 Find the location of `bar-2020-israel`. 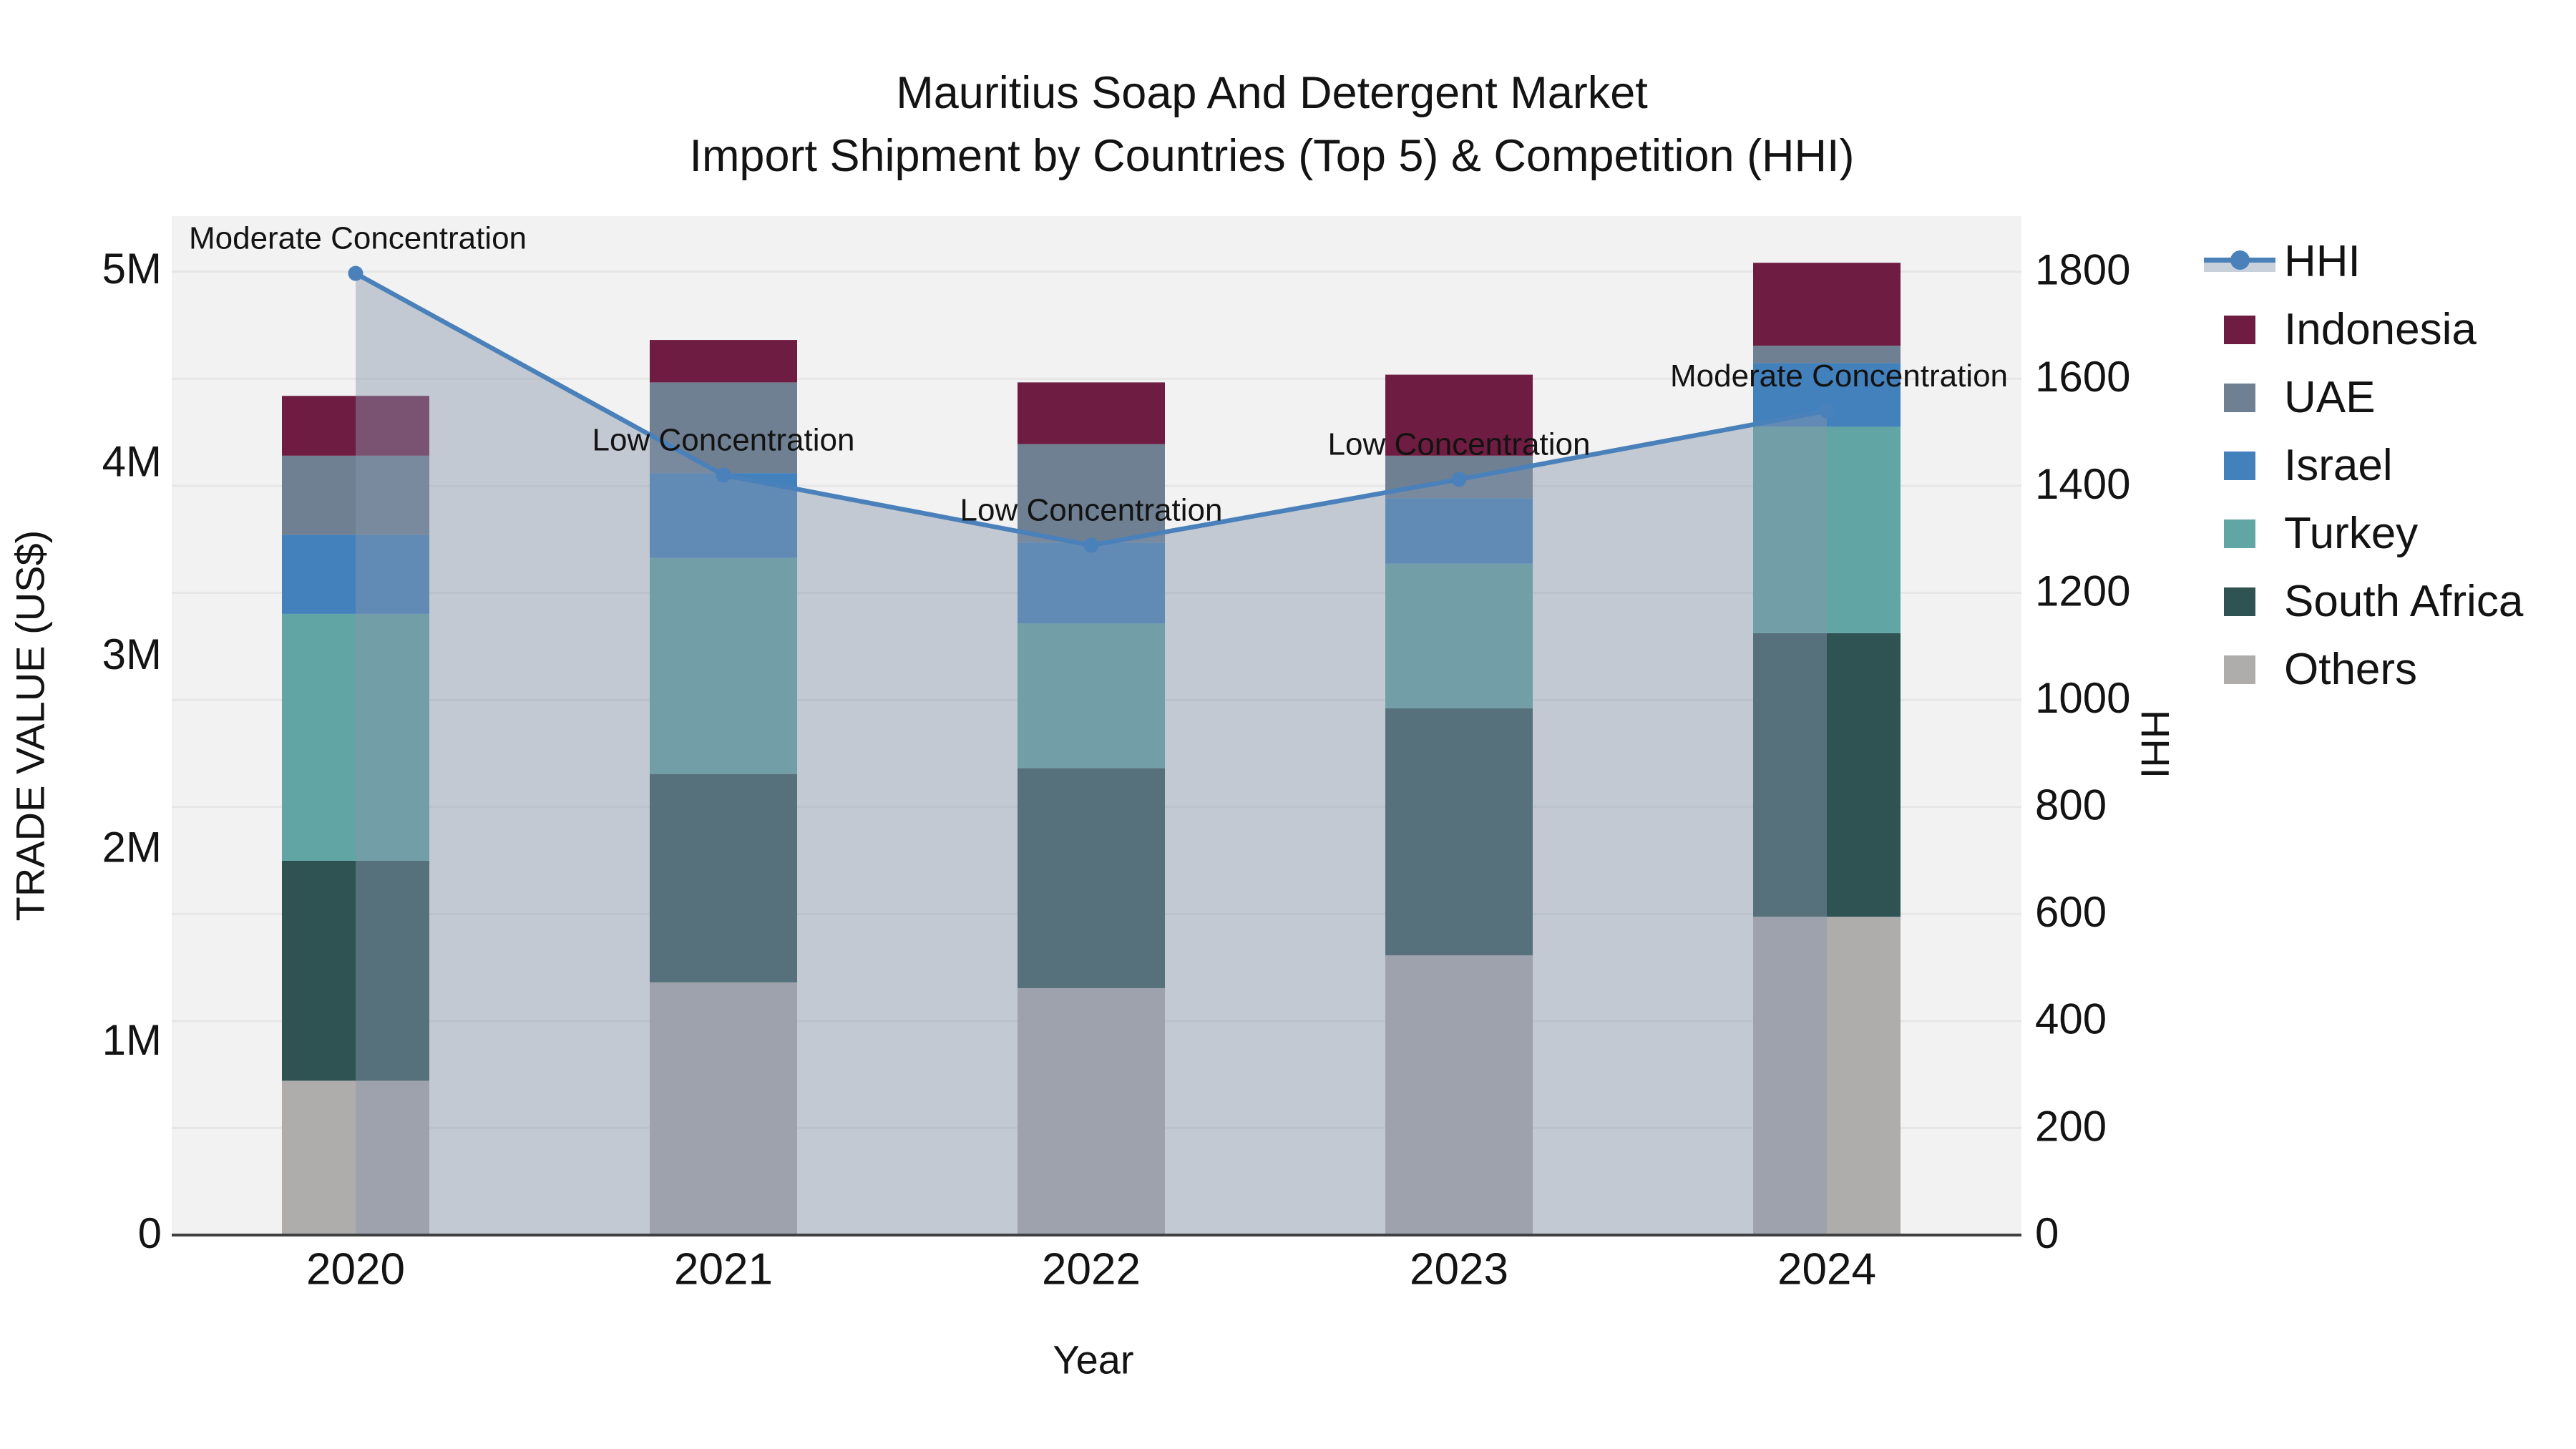

bar-2020-israel is located at coordinates (355, 574).